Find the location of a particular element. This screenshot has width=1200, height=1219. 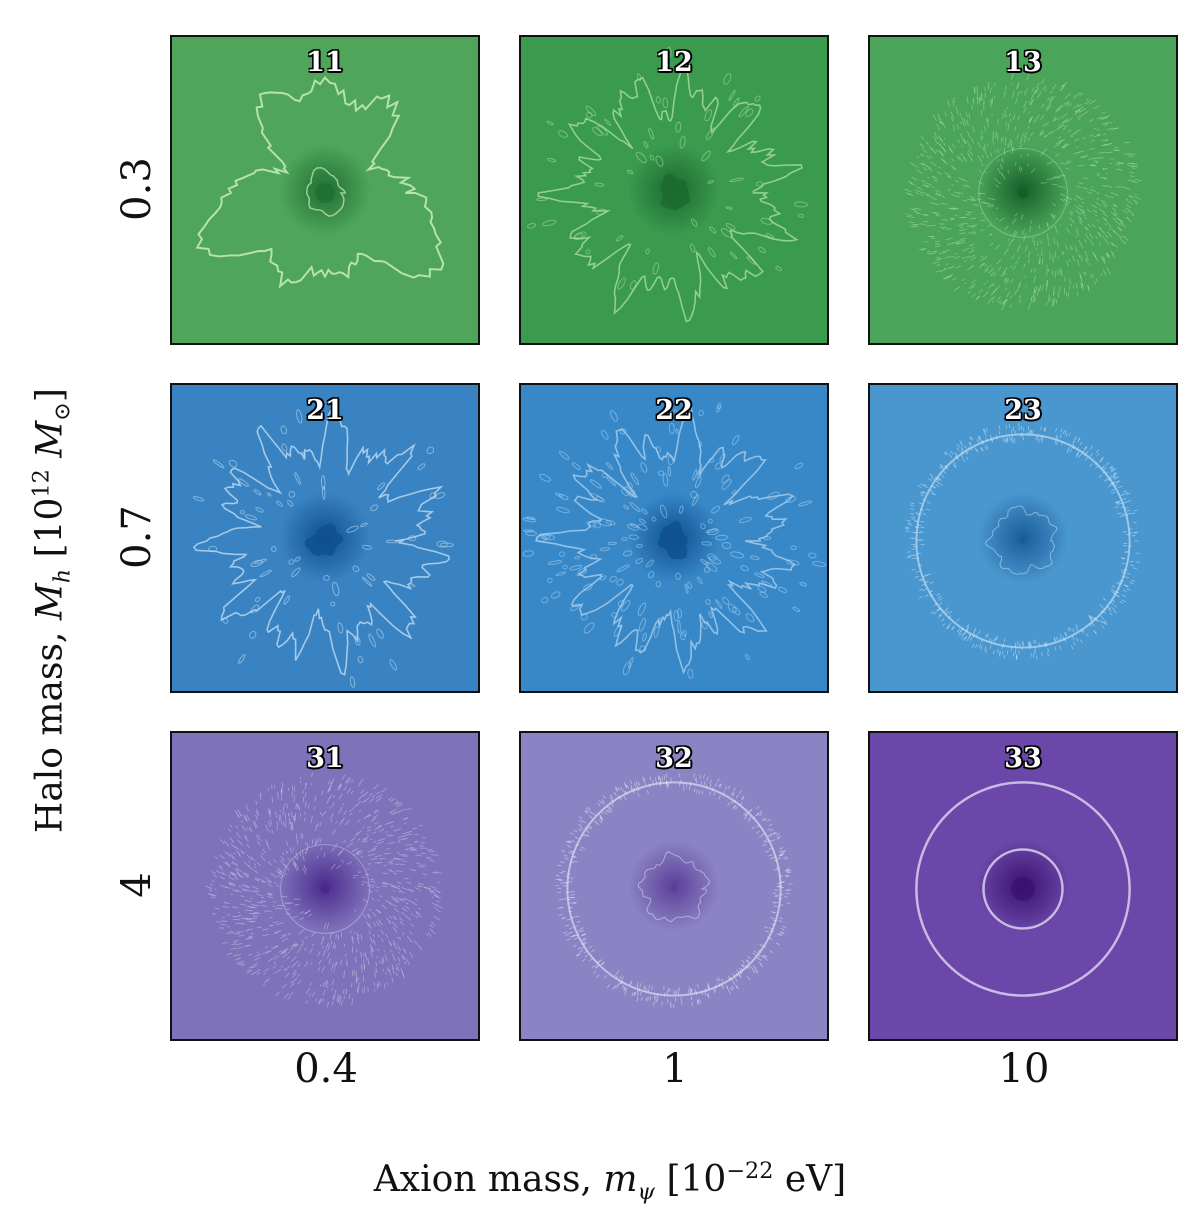

panel-32-image is located at coordinates (674, 886).